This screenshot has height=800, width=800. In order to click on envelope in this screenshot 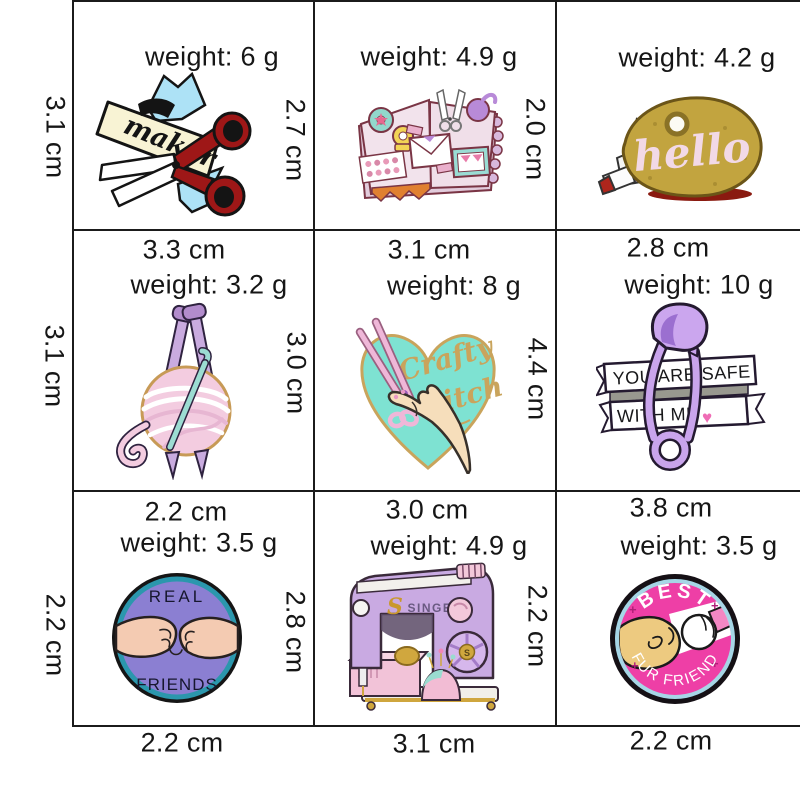, I will do `click(431, 151)`.